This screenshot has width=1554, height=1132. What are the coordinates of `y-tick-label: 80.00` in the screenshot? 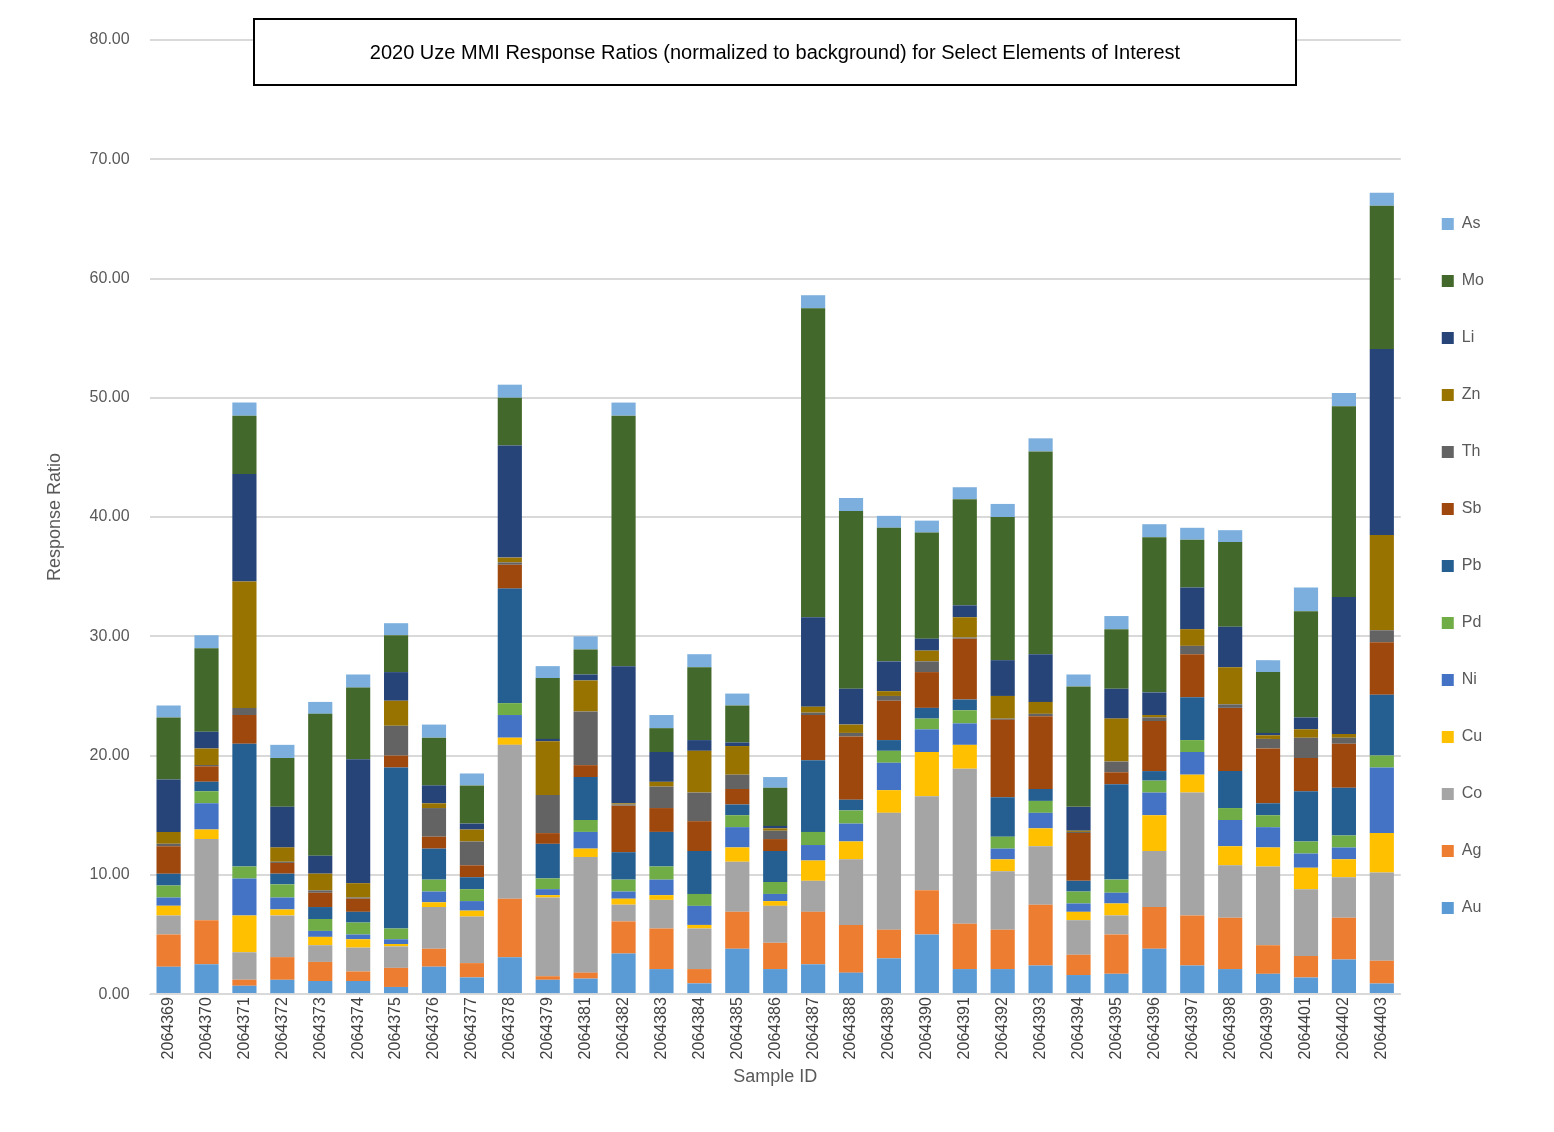 It's located at (109, 39).